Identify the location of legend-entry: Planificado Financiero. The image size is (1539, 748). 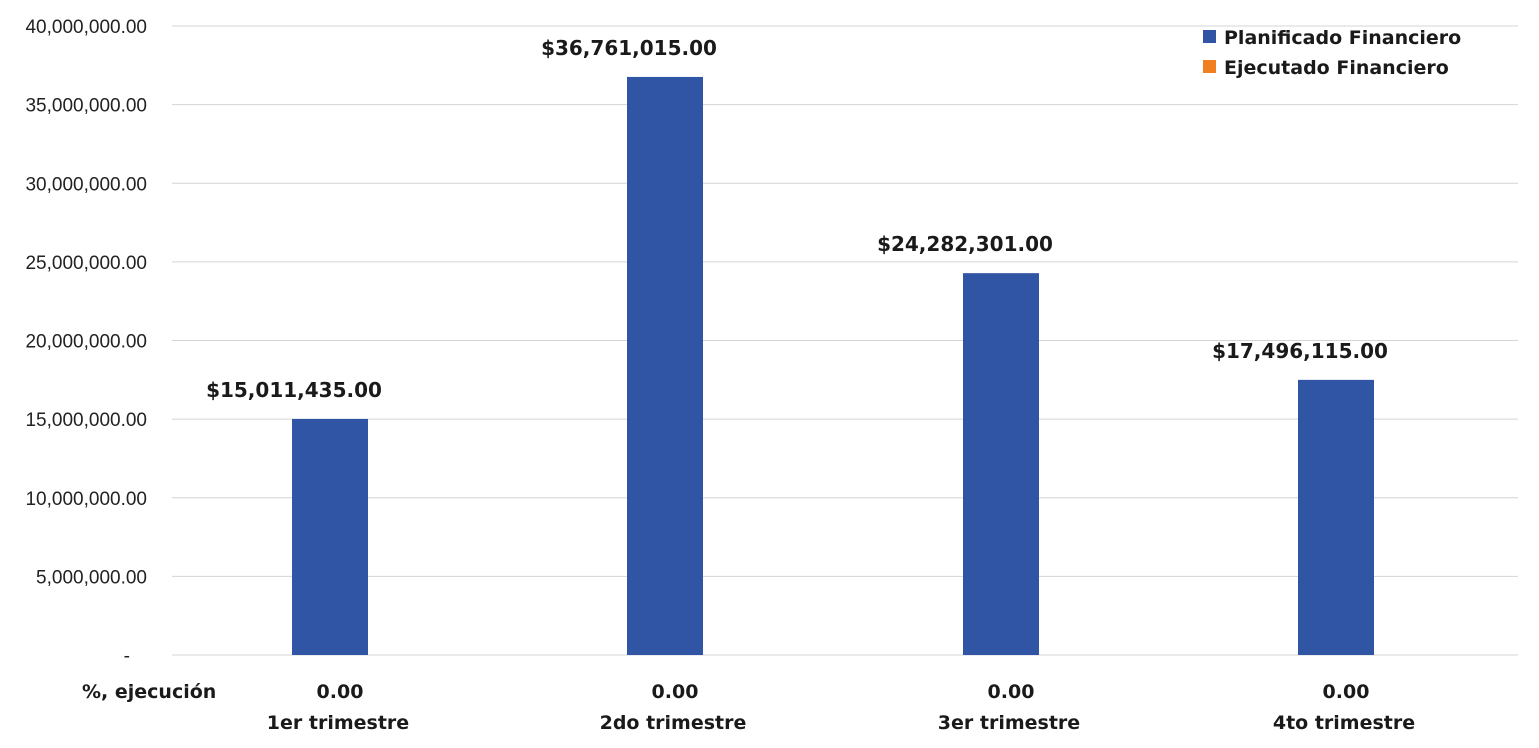
(1342, 38).